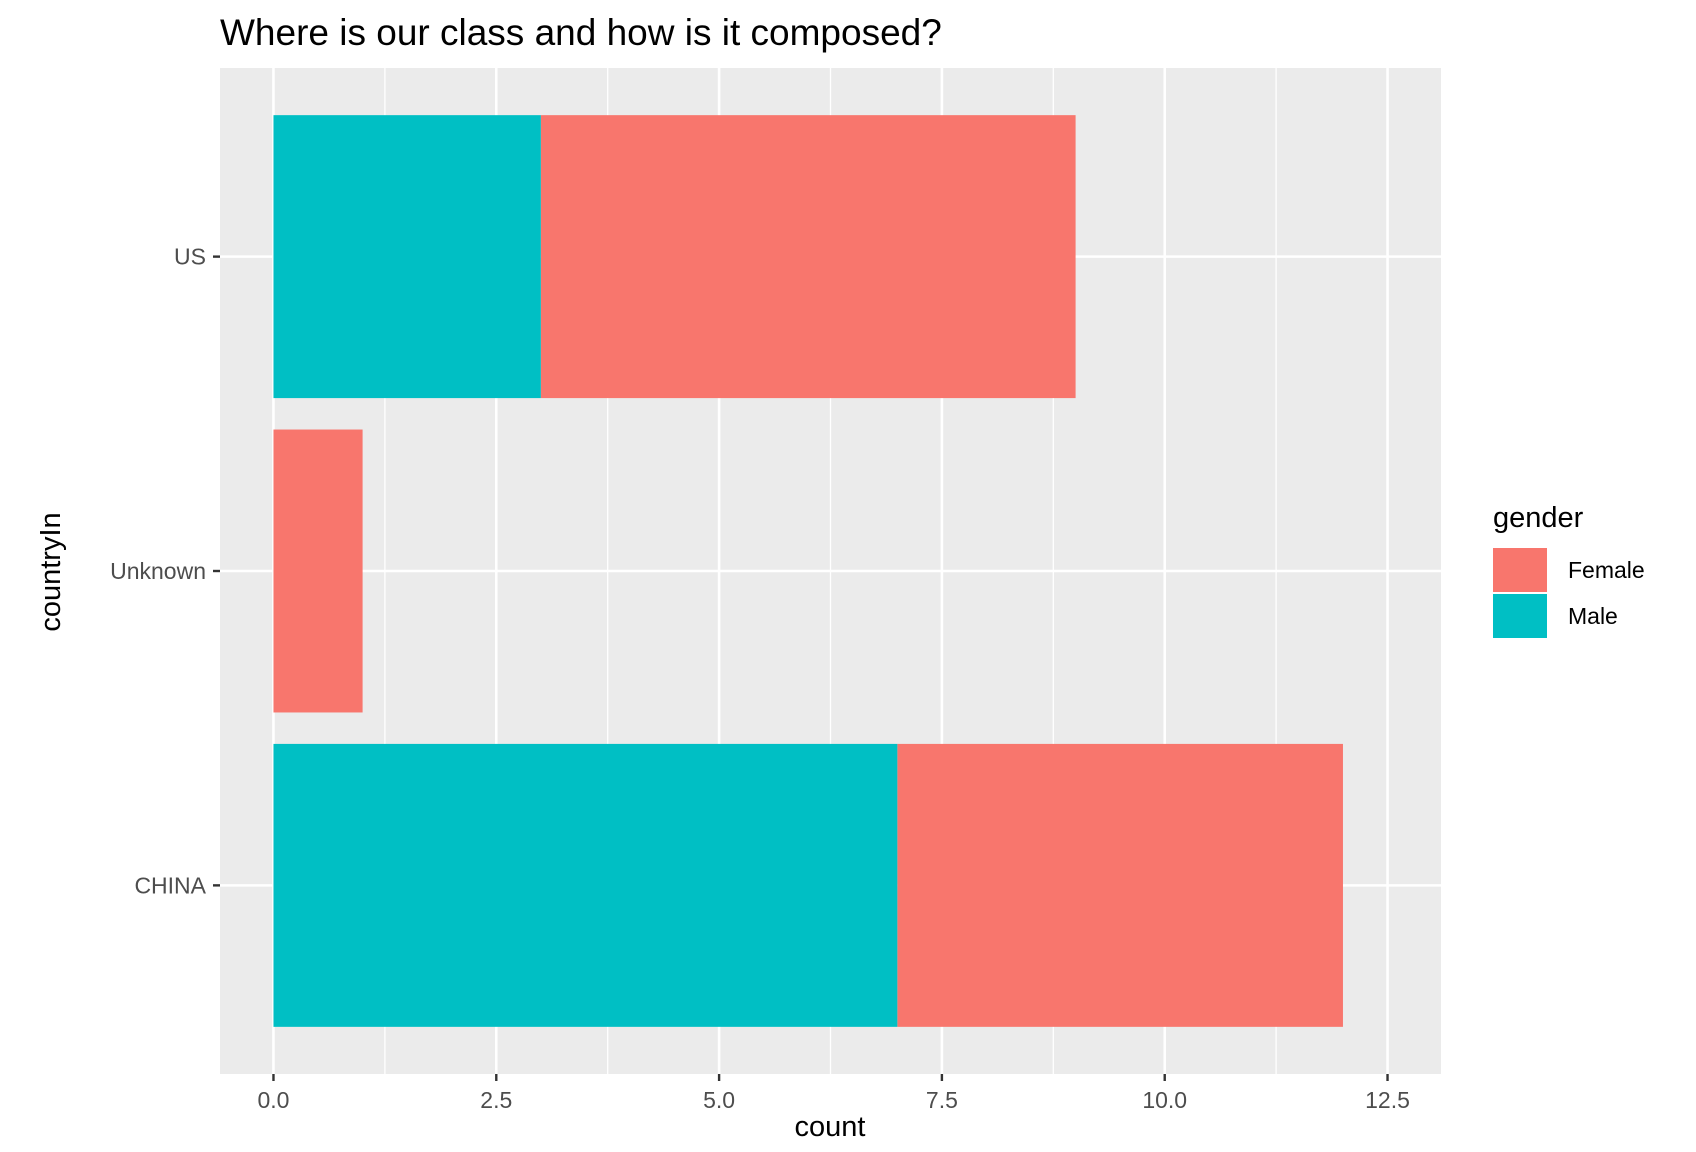  What do you see at coordinates (1164, 1100) in the screenshot?
I see `x-tick-label: 10.0` at bounding box center [1164, 1100].